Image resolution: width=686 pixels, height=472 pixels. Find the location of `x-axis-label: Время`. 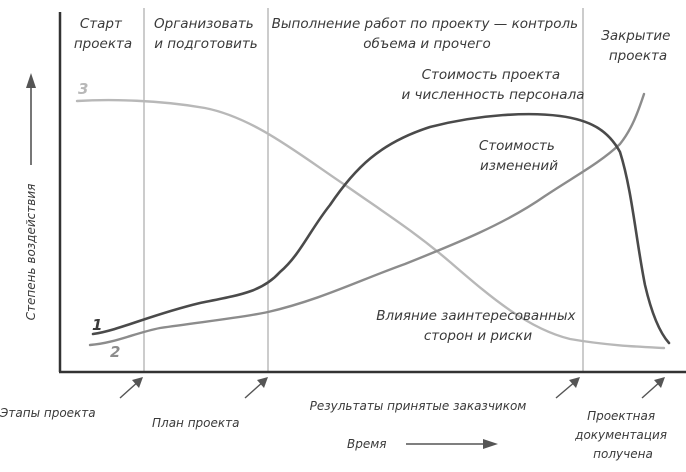

x-axis-label: Время is located at coordinates (367, 444).